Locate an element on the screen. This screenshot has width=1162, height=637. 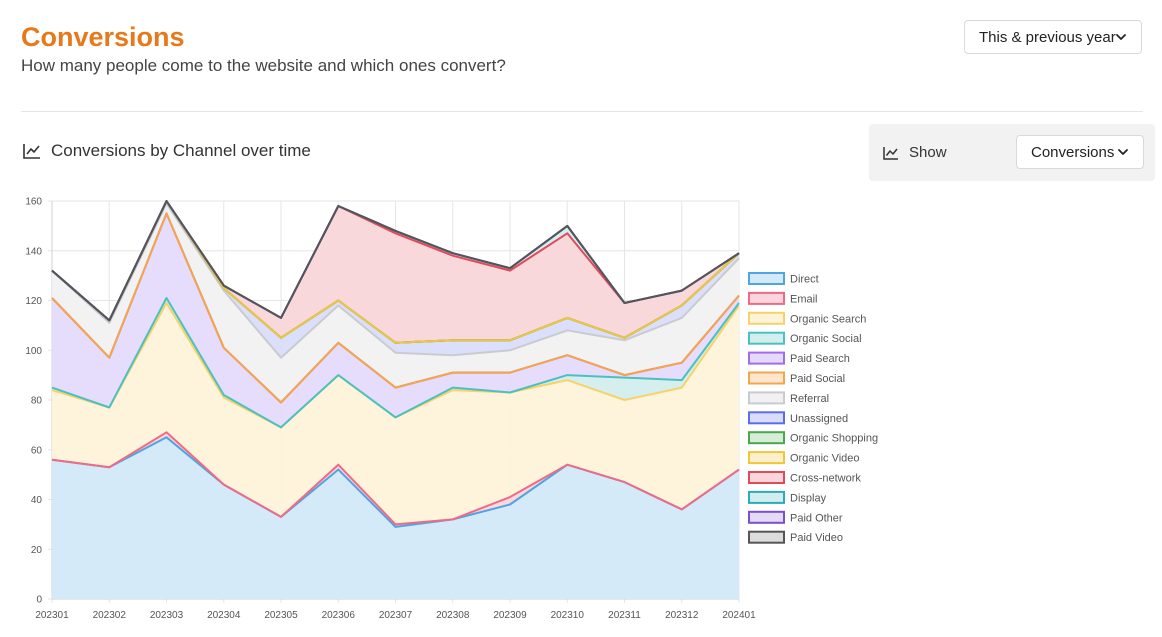
x-tick-label: 202310 is located at coordinates (568, 615).